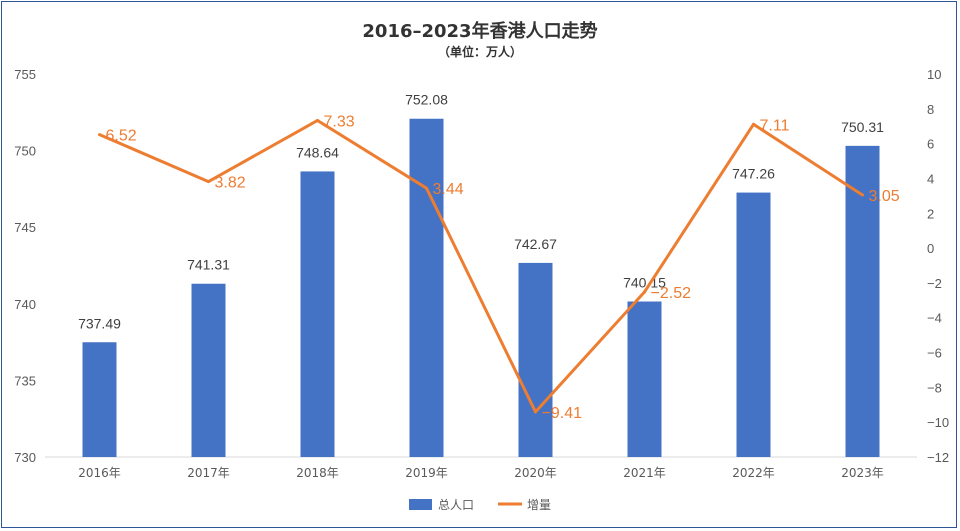 Image resolution: width=960 pixels, height=531 pixels. What do you see at coordinates (339, 121) in the screenshot?
I see `line-data-label: 7.33` at bounding box center [339, 121].